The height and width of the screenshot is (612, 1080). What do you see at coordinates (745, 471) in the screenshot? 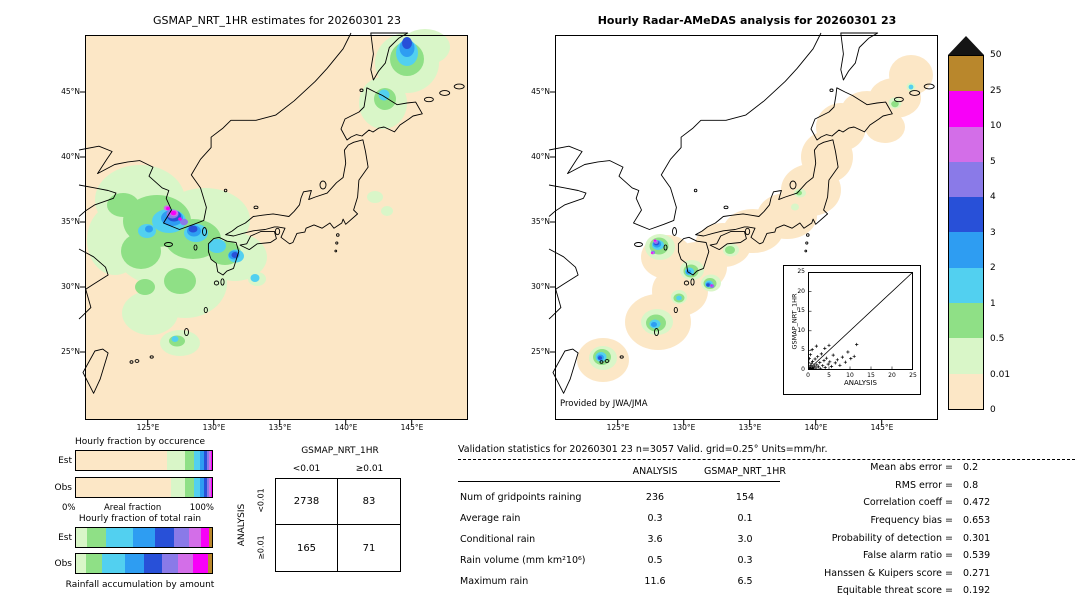
I see `stats-col-gsmap: GSMAP_NRT_1HR` at bounding box center [745, 471].